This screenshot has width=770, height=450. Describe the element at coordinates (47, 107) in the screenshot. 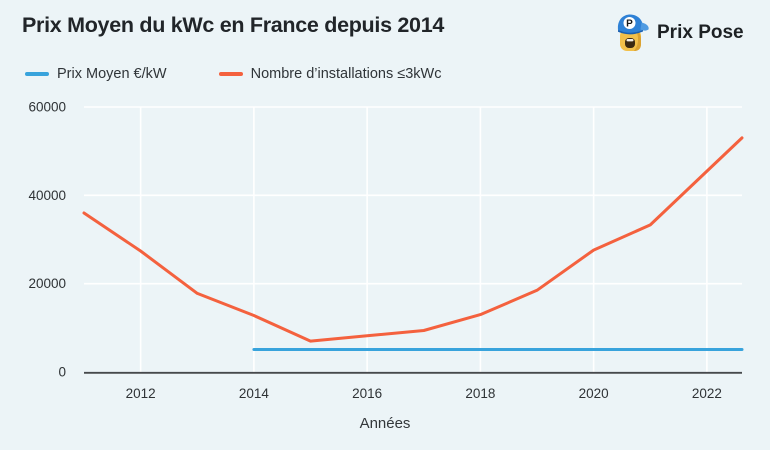

I see `y-tick-label-60000: 60000` at that location.